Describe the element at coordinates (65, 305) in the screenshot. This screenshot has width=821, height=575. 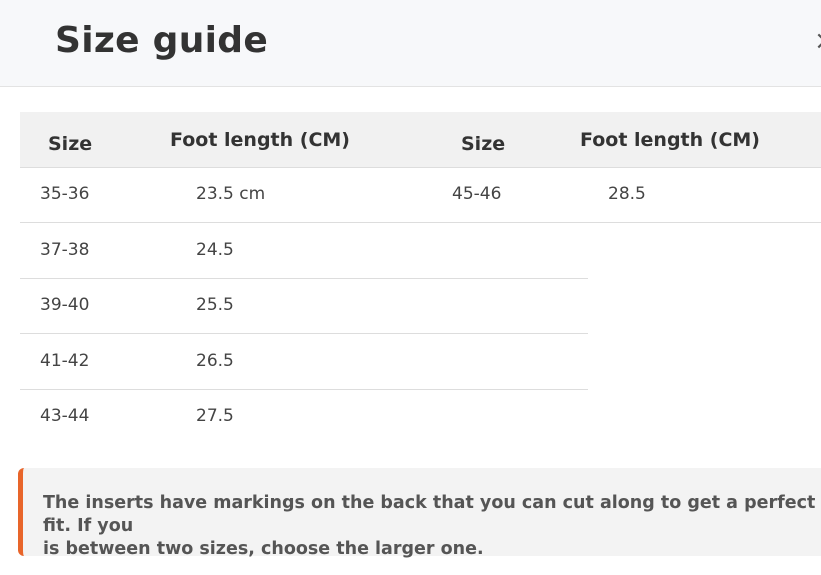
I see `size-cell: 39-40` at that location.